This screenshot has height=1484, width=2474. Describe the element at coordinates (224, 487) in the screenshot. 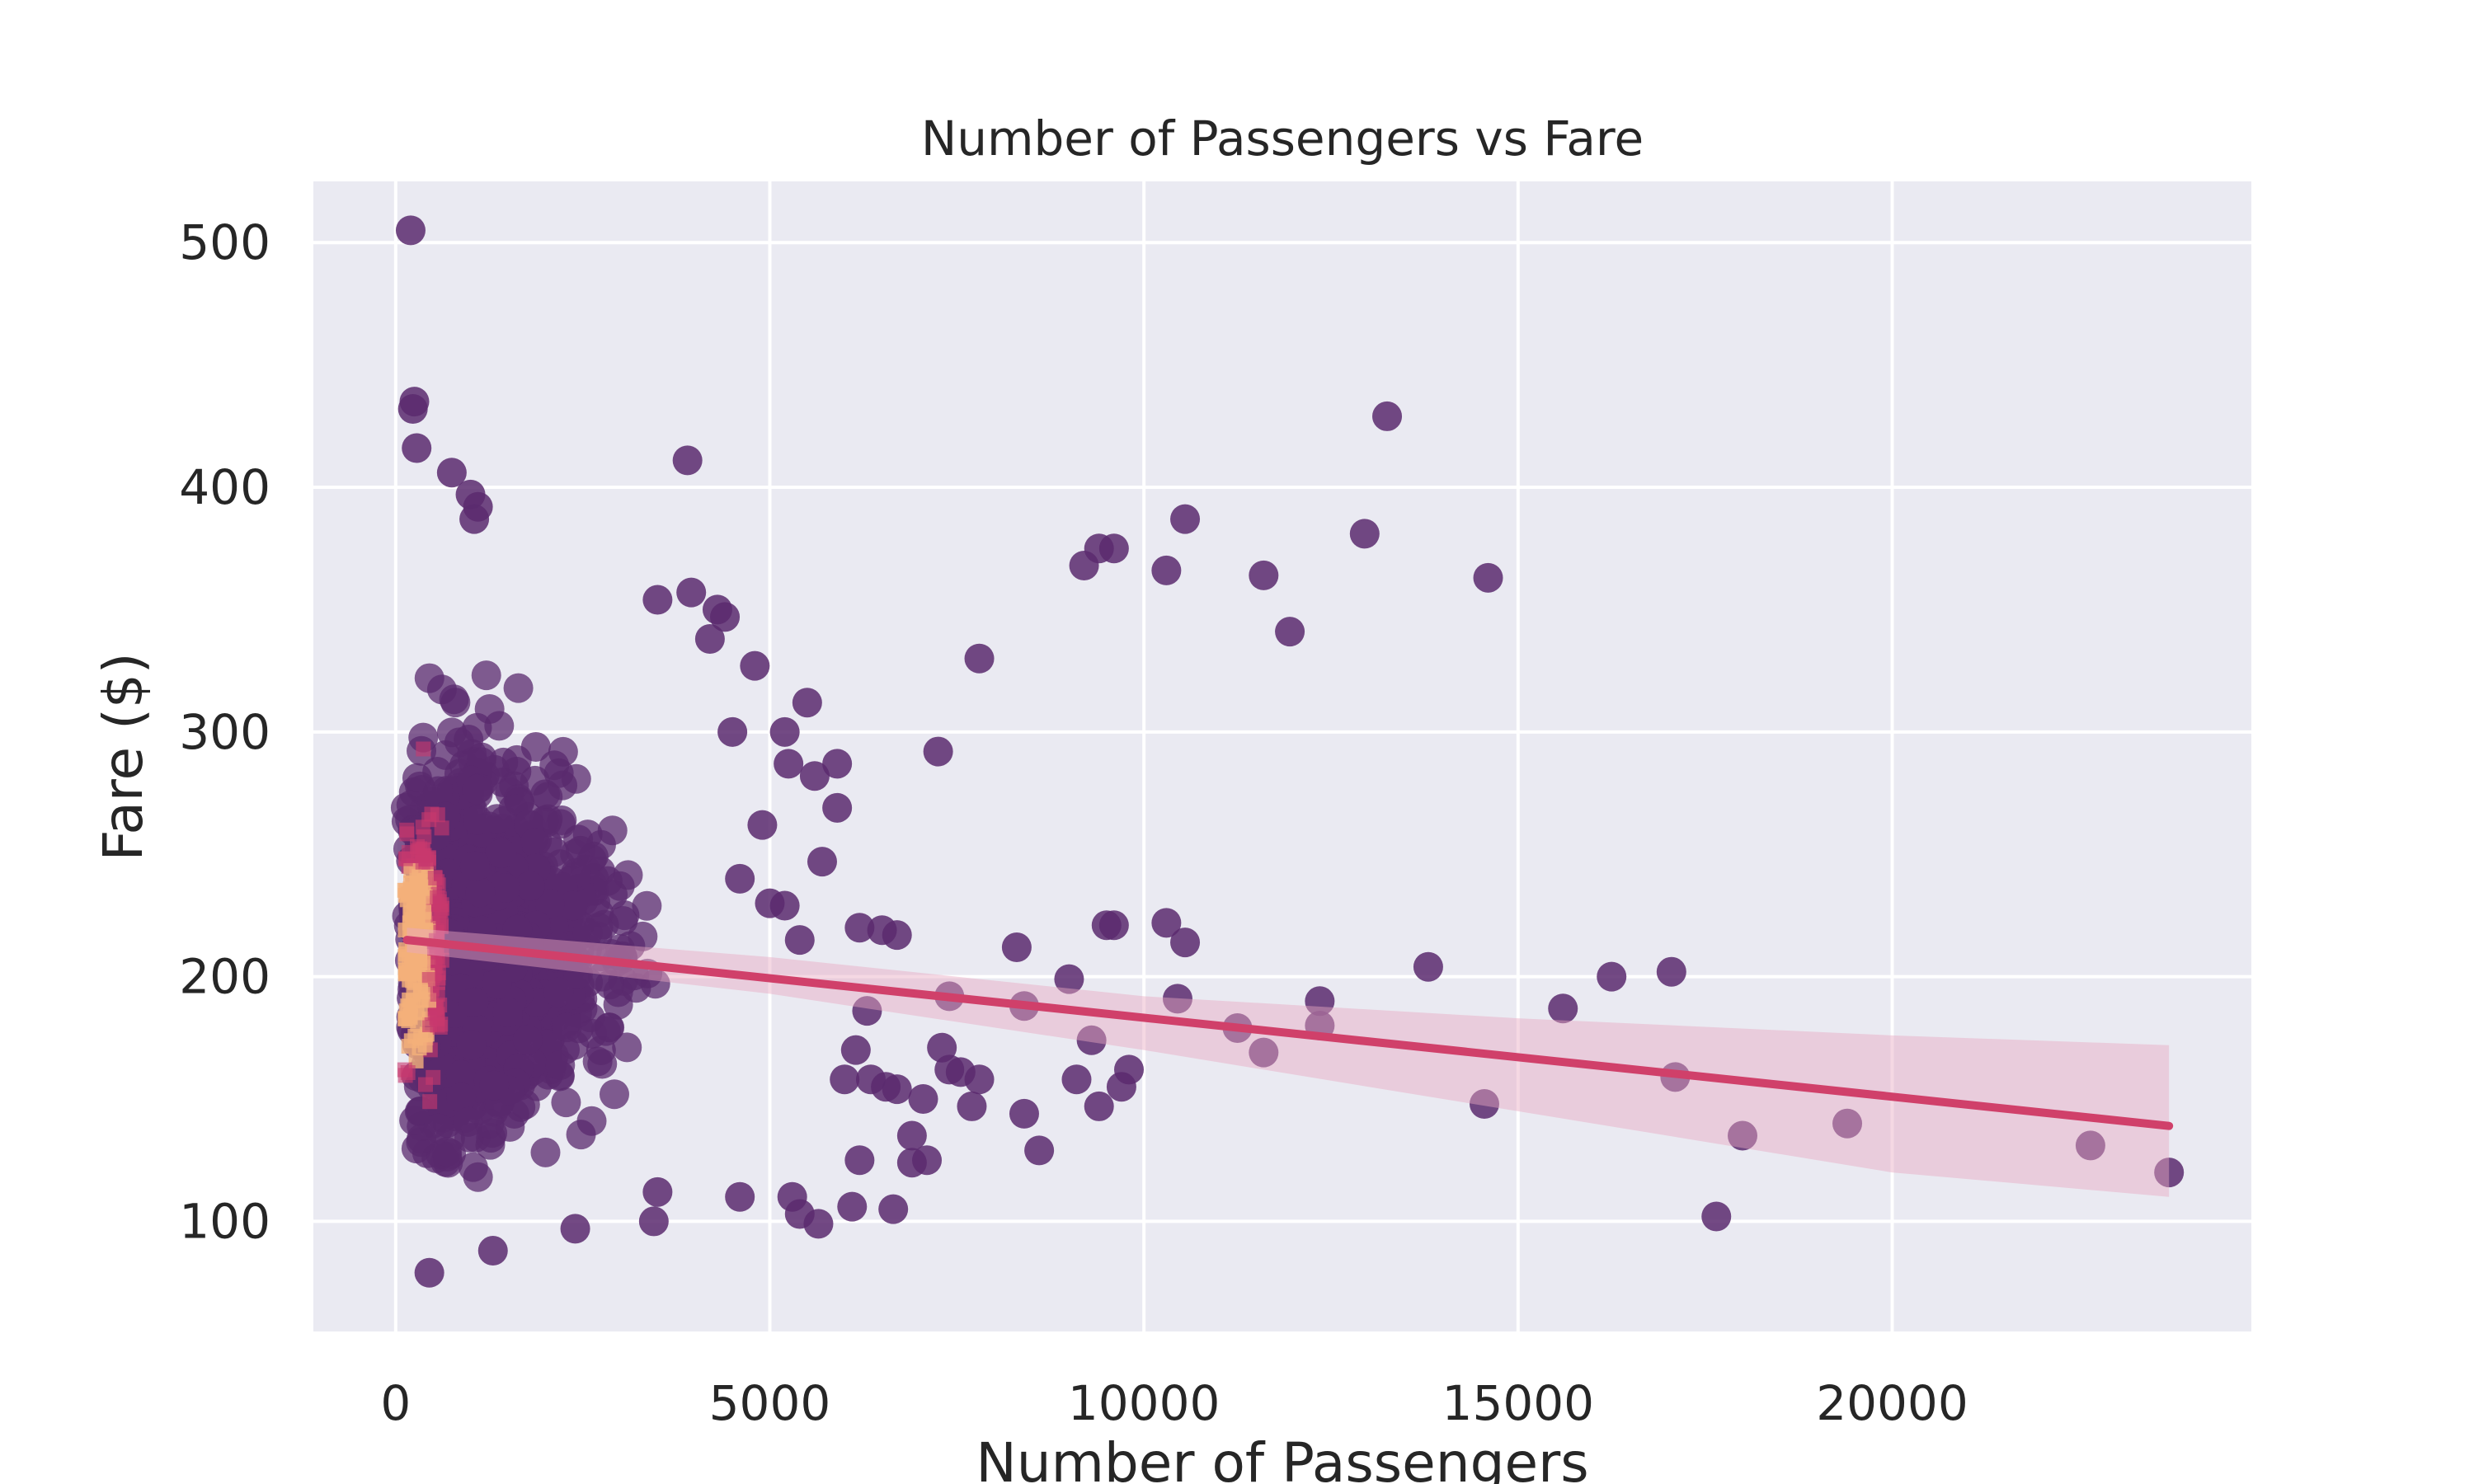

I see `y-tick-label: 400` at that location.